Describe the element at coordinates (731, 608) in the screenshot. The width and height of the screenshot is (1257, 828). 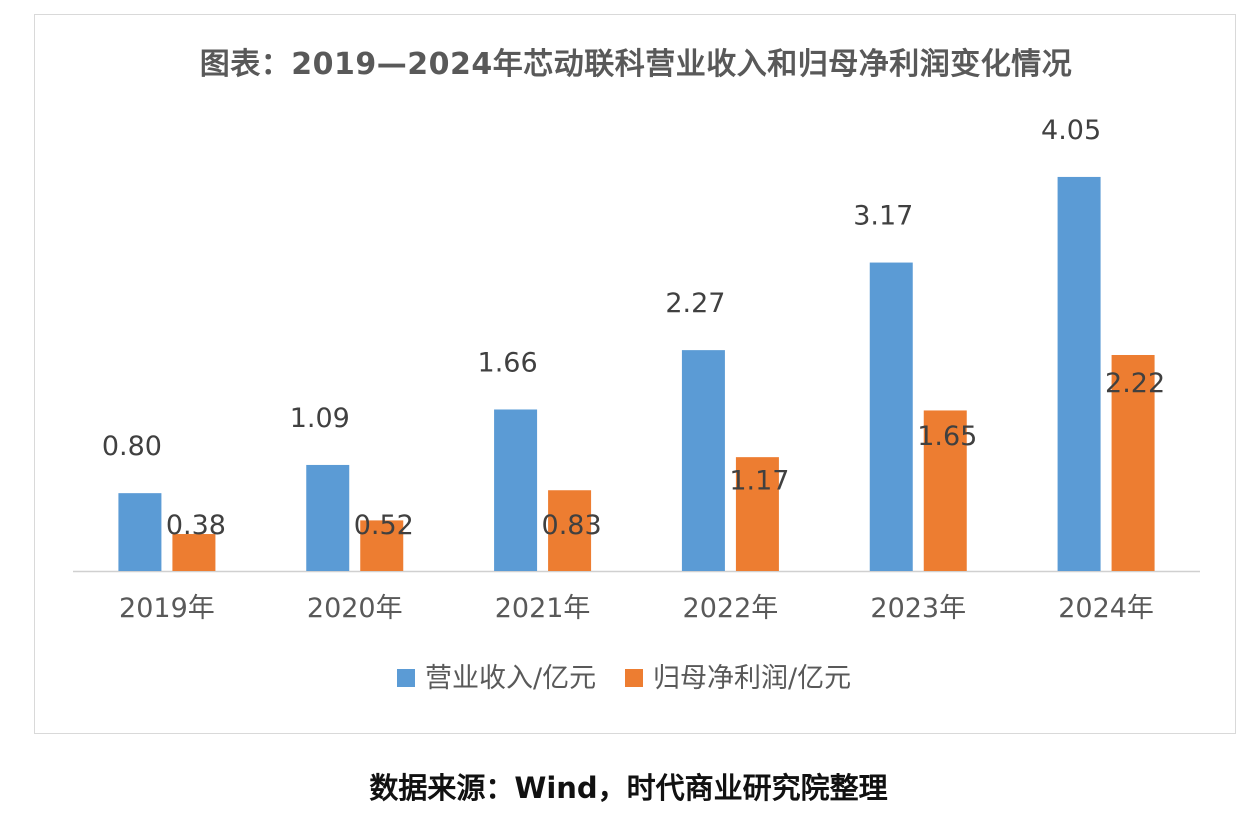
I see `x-tick-label: 2022年` at that location.